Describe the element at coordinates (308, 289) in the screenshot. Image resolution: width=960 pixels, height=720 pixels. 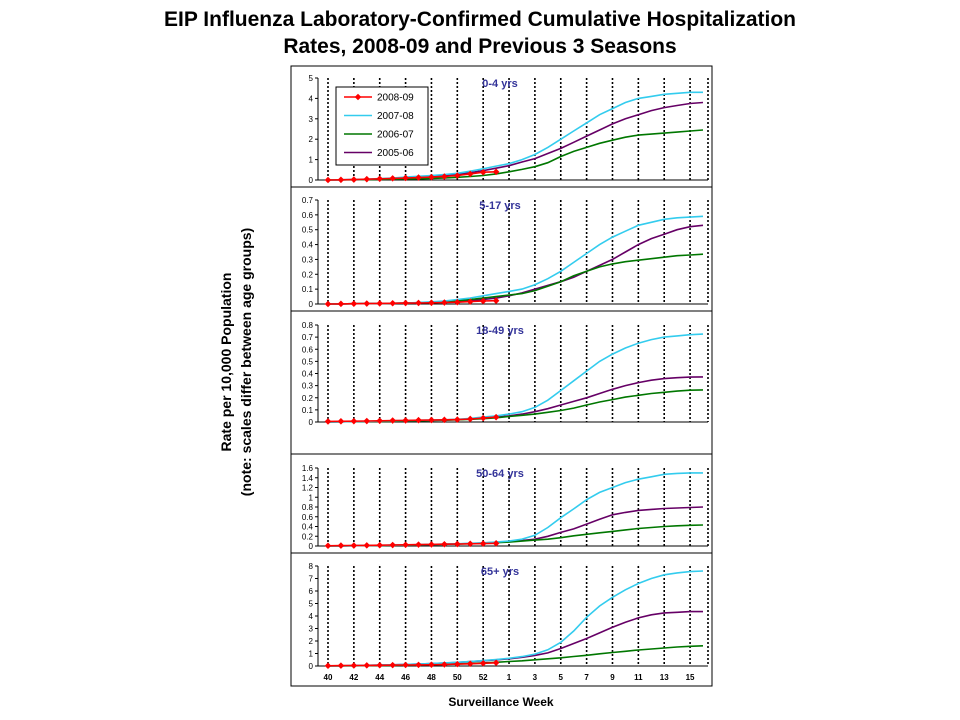
I see `y-tick-label: 0.1` at that location.